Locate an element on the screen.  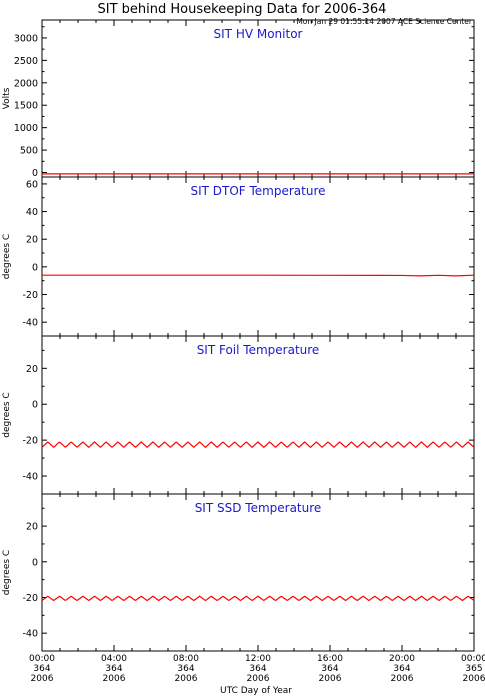
x-tick-label-line: 20:00 is located at coordinates (402, 659).